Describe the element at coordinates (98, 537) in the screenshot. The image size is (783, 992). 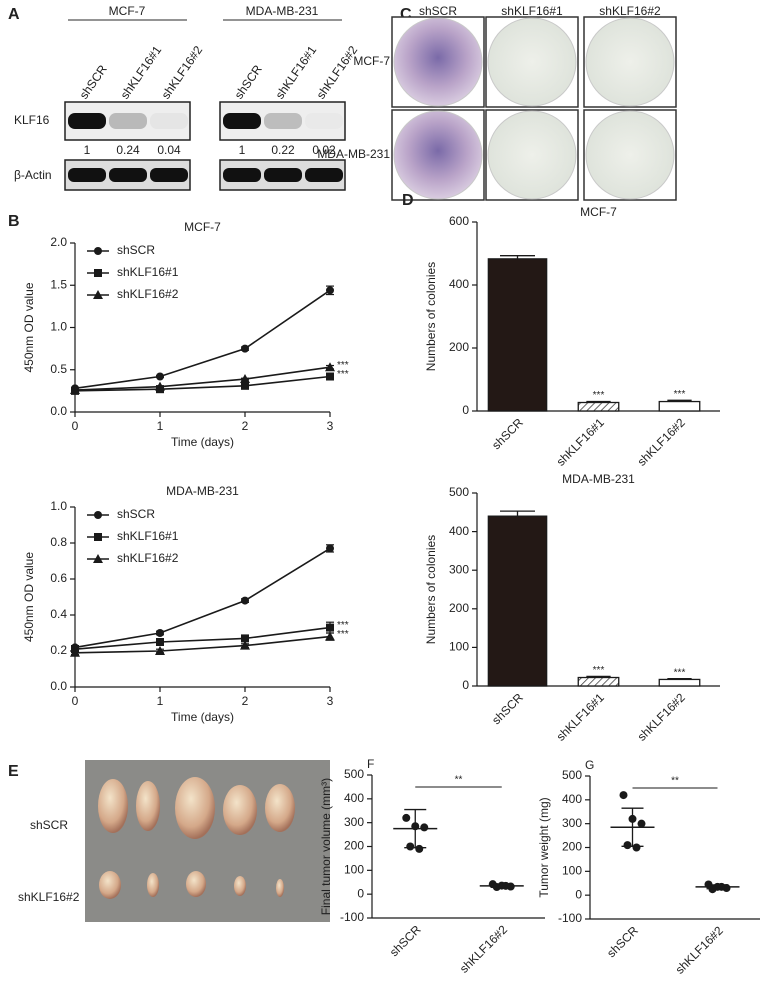
I see `legend-marker` at that location.